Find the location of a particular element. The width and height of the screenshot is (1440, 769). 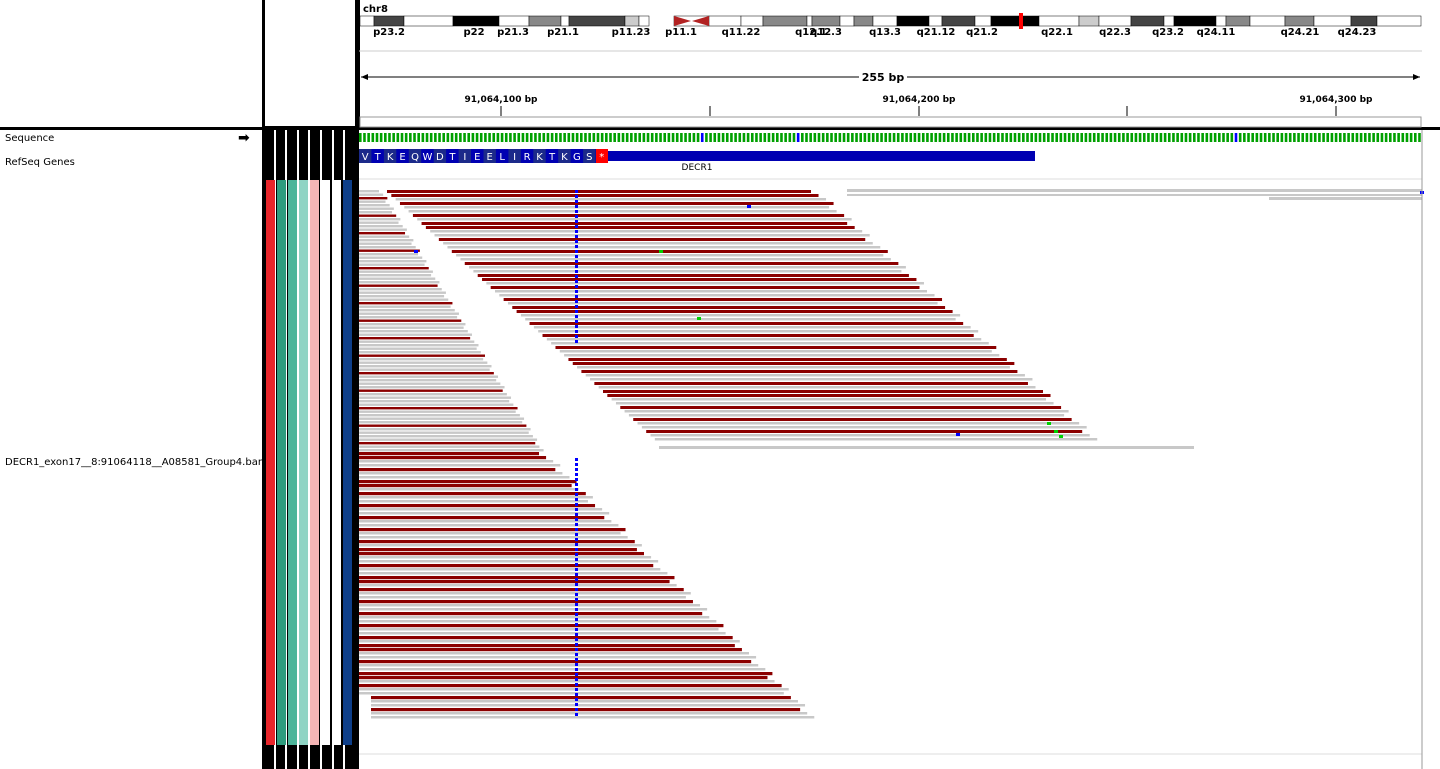

arrow-right-icon: ➡ is located at coordinates (244, 138).